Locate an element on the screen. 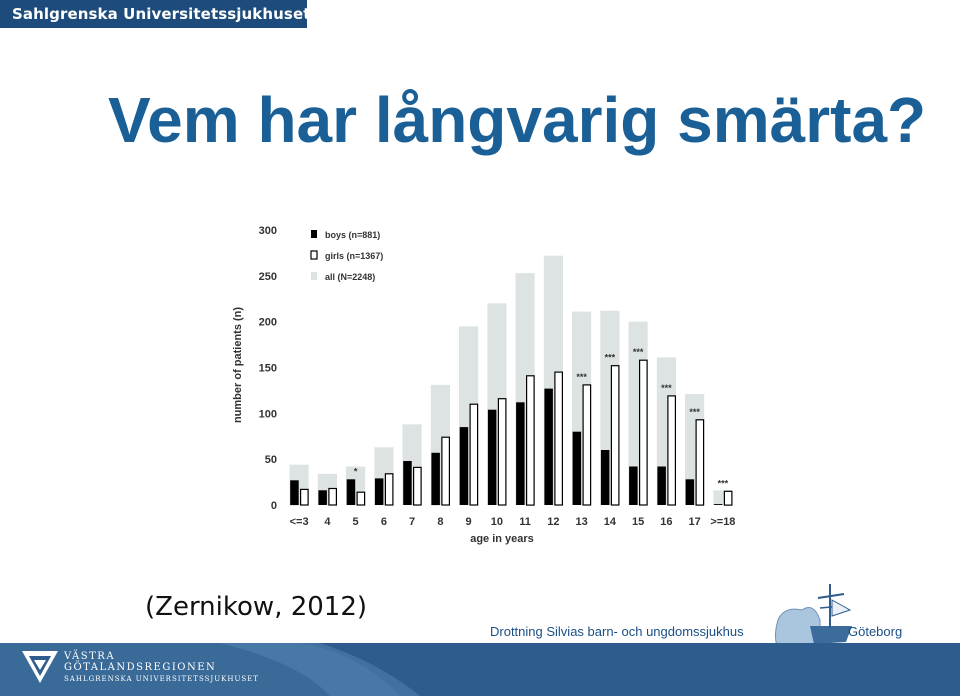 This screenshot has width=960, height=696. x-tick-label: 16 is located at coordinates (666, 522).